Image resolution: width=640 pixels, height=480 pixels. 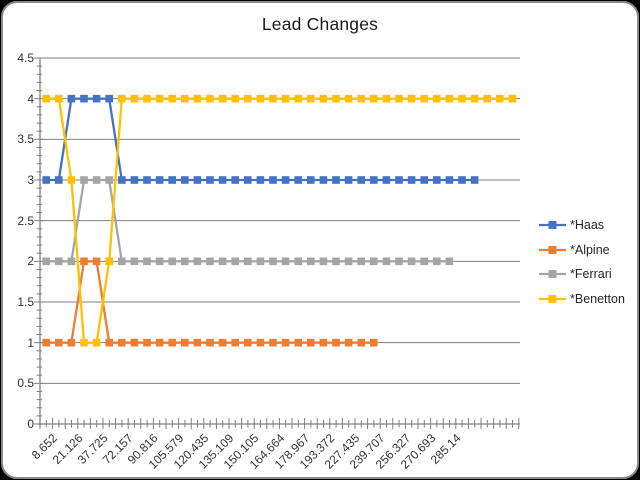 What do you see at coordinates (210, 302) in the screenshot?
I see `series-alpine` at bounding box center [210, 302].